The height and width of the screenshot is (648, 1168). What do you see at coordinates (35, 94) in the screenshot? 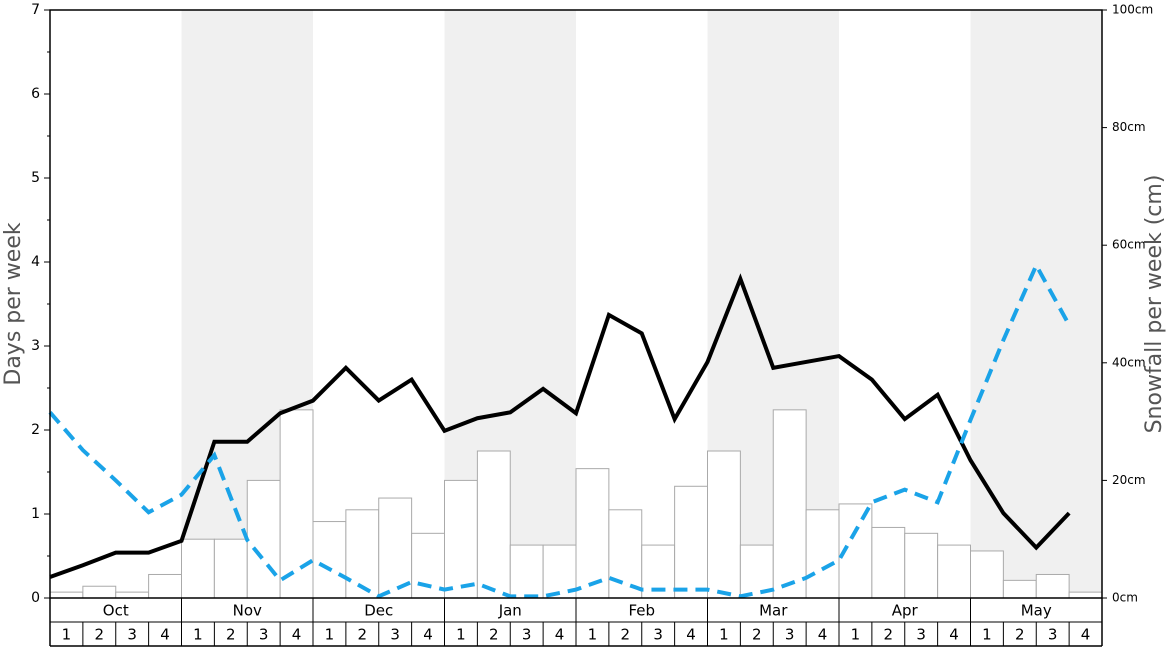
I see `y-tick-label: 6` at bounding box center [35, 94].